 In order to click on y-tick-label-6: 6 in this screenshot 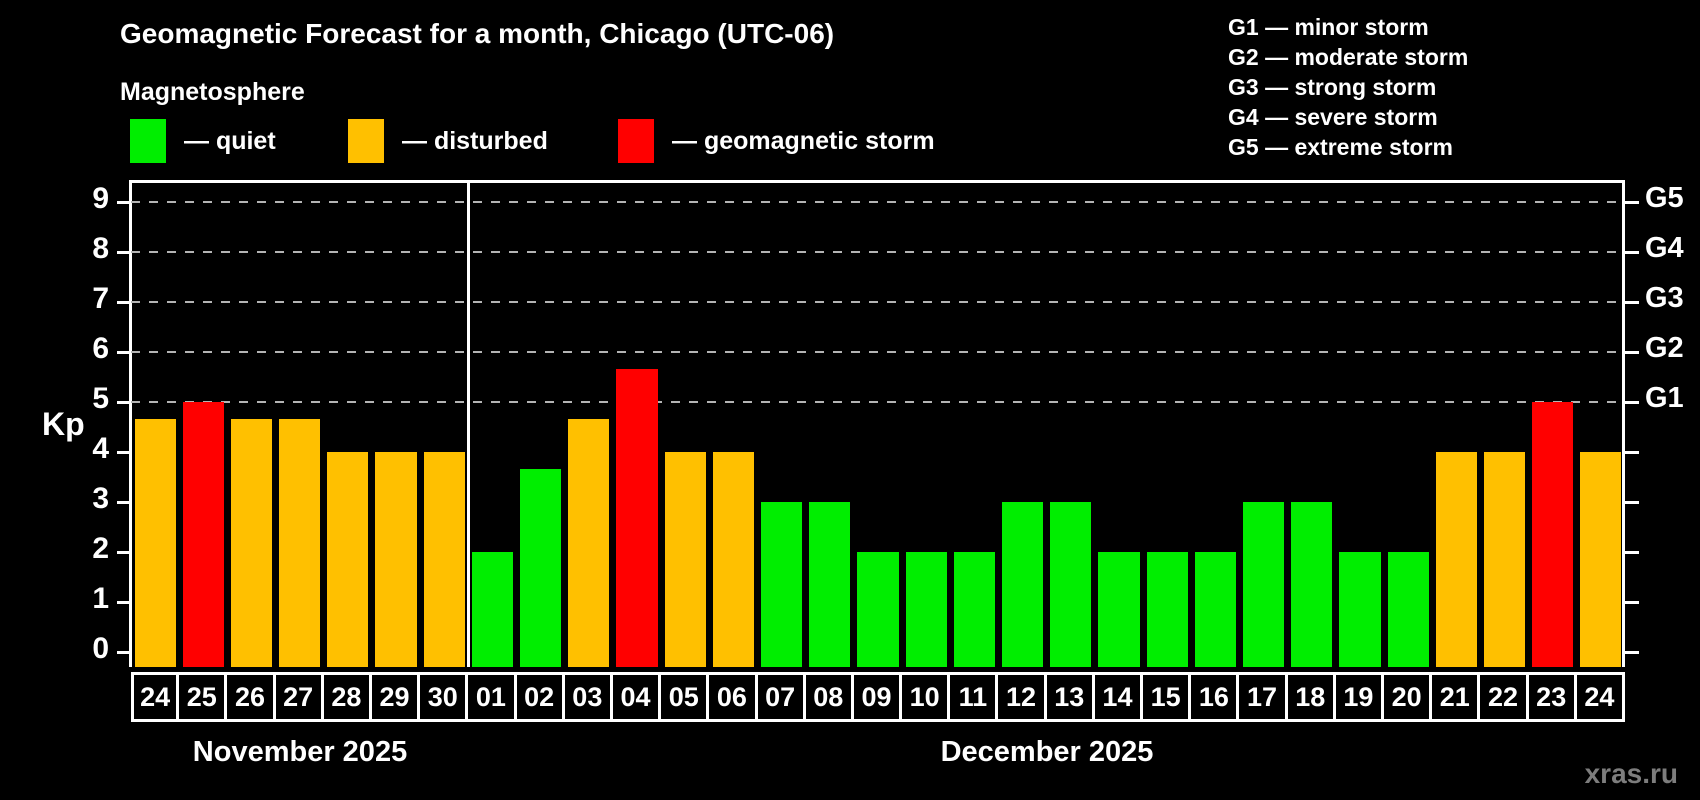, I will do `click(100, 348)`.